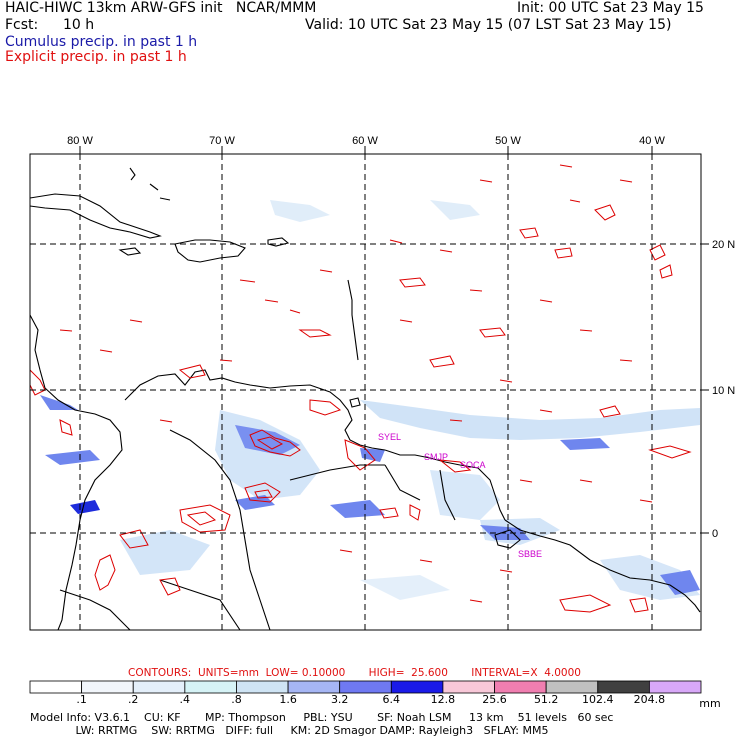 The height and width of the screenshot is (740, 740). I want to click on legend-label: 204.8, so click(649, 699).